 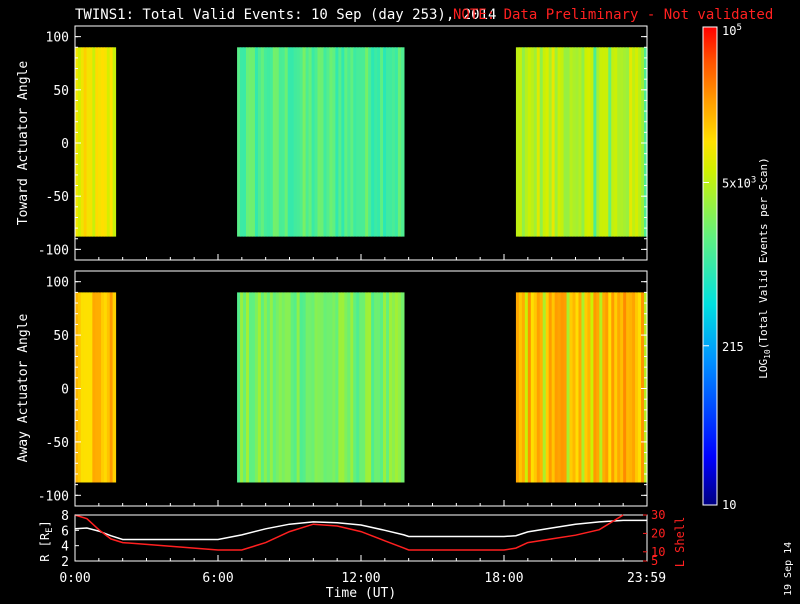 What do you see at coordinates (74, 578) in the screenshot?
I see `x-tick-label: 0:00` at bounding box center [74, 578].